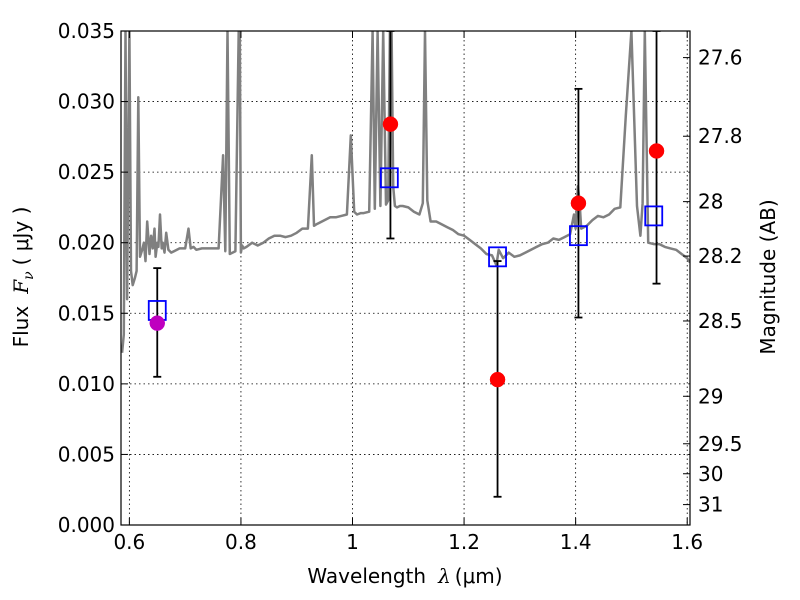 The height and width of the screenshot is (600, 800). What do you see at coordinates (86, 313) in the screenshot?
I see `y-tick-label: 0.015` at bounding box center [86, 313].